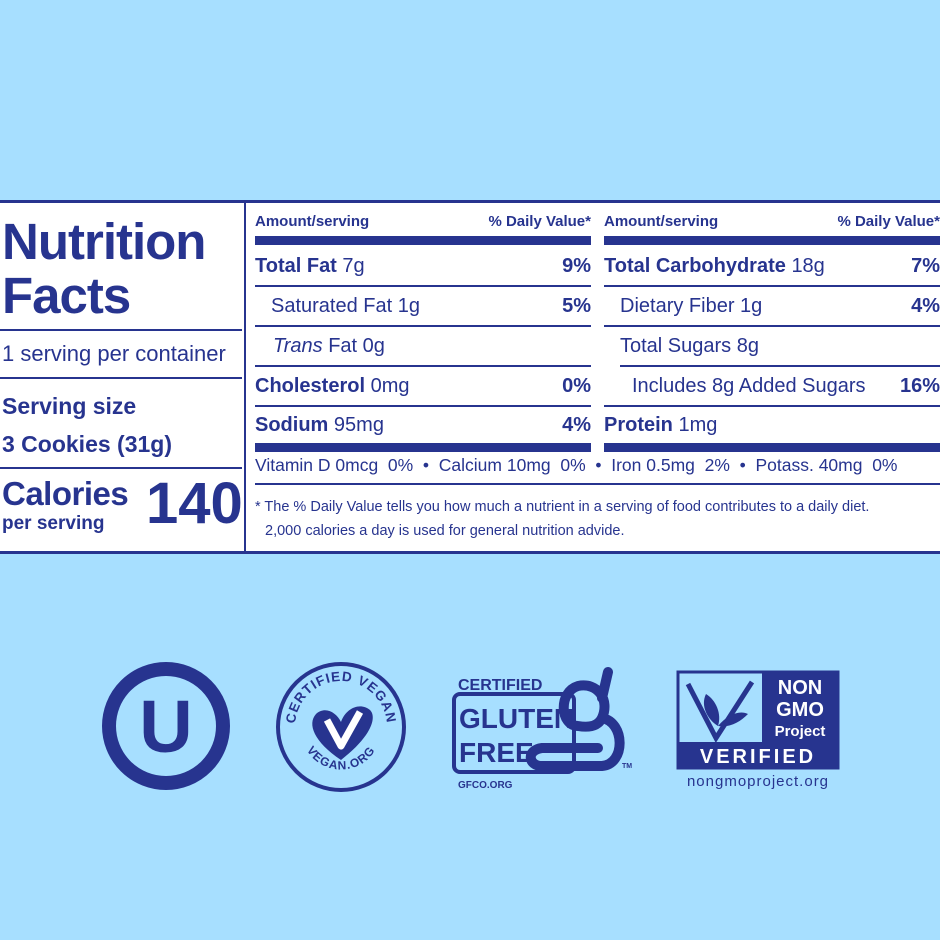 This screenshot has width=940, height=940. I want to click on nutrient-row-added-sugars: Includes 8g Added Sugars 16%, so click(772, 386).